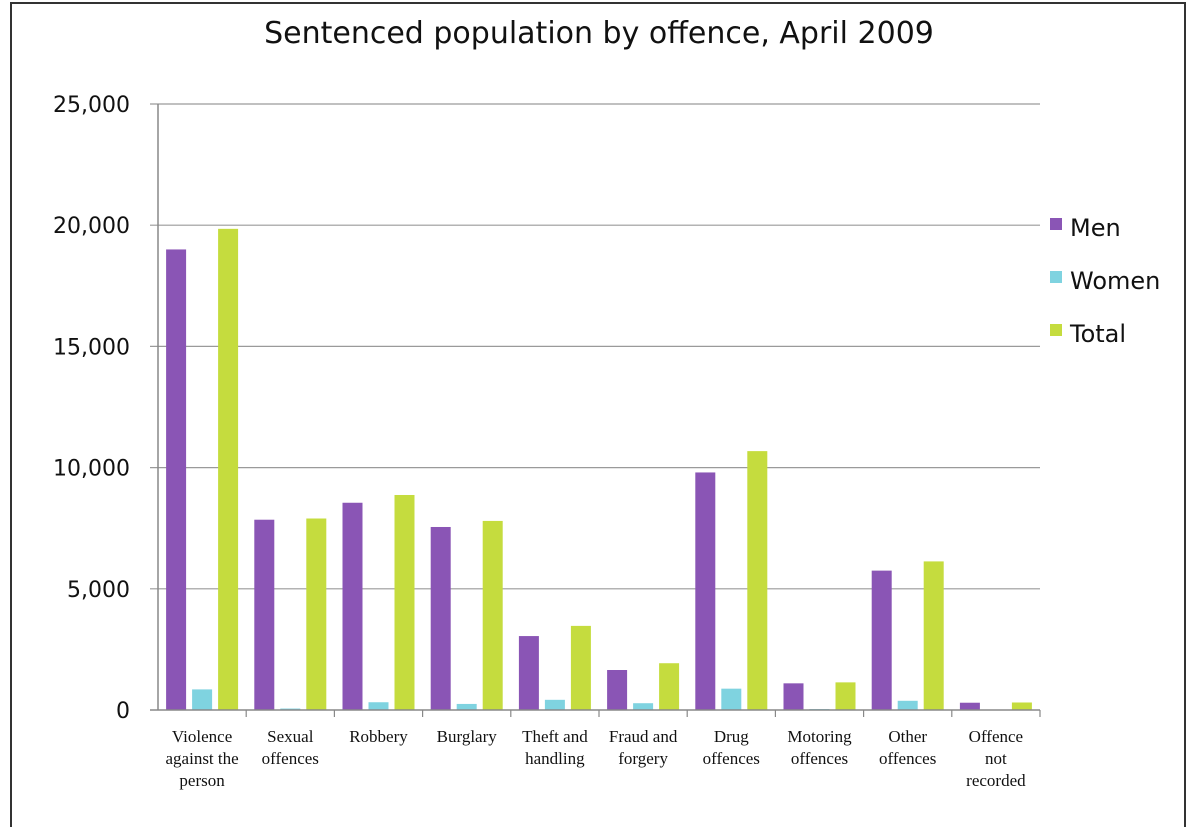 Image resolution: width=1198 pixels, height=829 pixels. What do you see at coordinates (91, 105) in the screenshot?
I see `y-tick-label: 25,000` at bounding box center [91, 105].